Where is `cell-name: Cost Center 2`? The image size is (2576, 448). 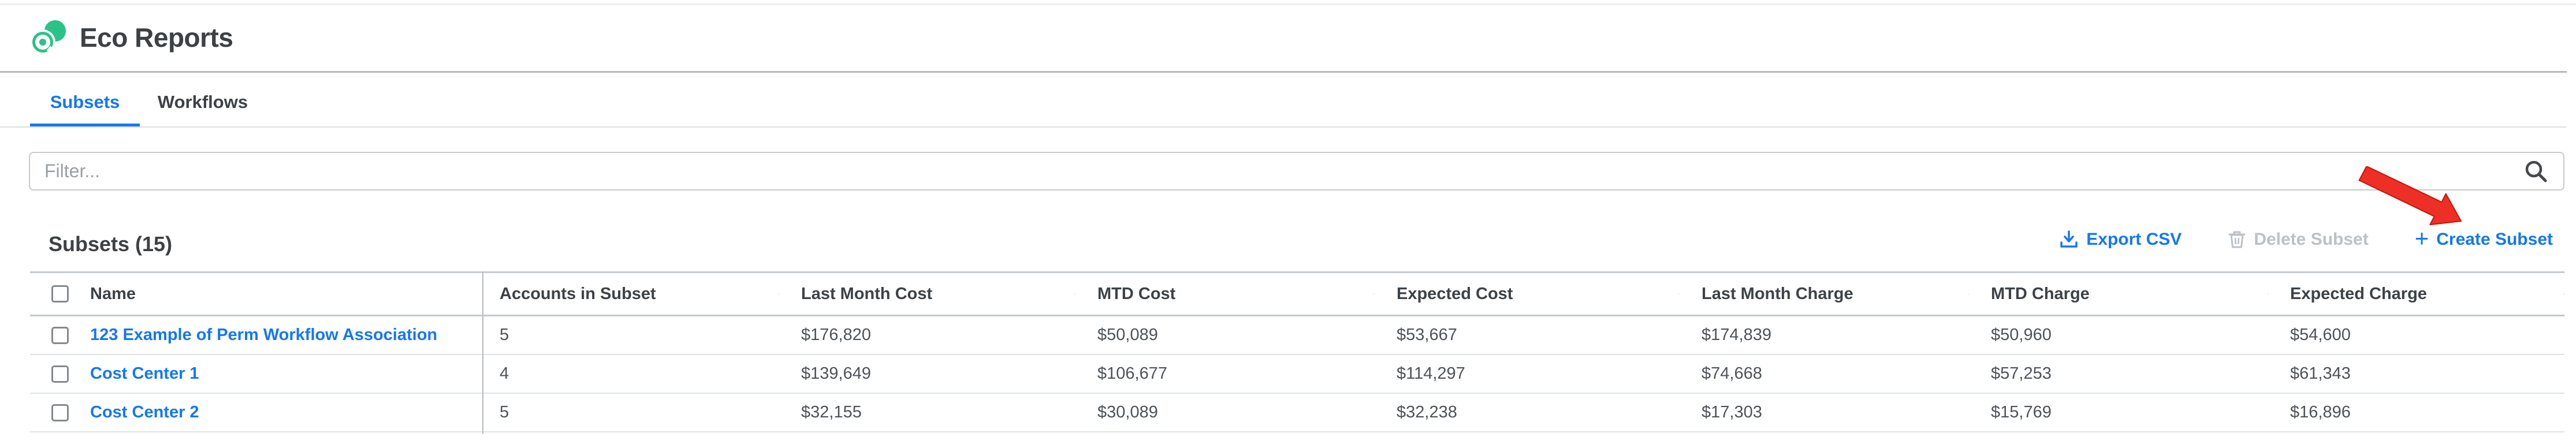 cell-name: Cost Center 2 is located at coordinates (256, 412).